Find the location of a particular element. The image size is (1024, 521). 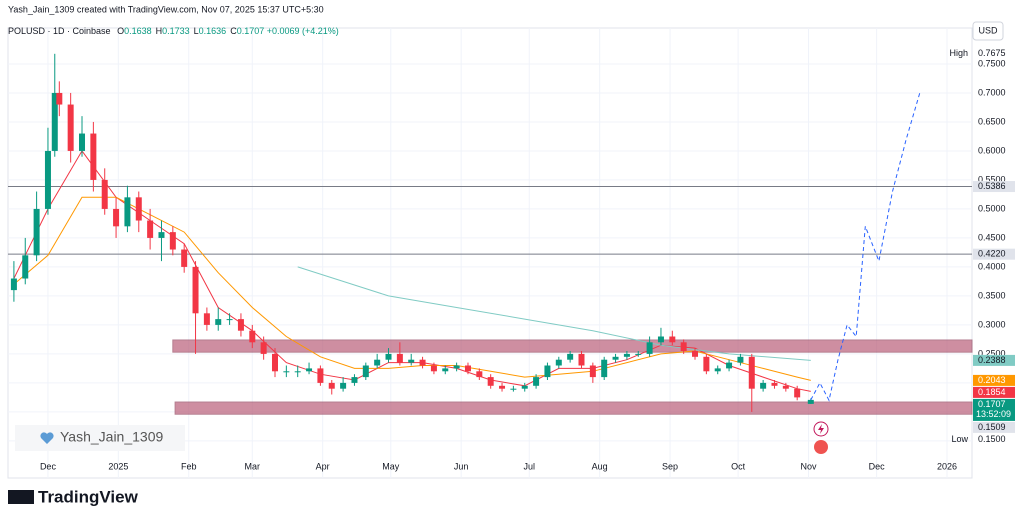

price-label: 0.7675 is located at coordinates (992, 53).